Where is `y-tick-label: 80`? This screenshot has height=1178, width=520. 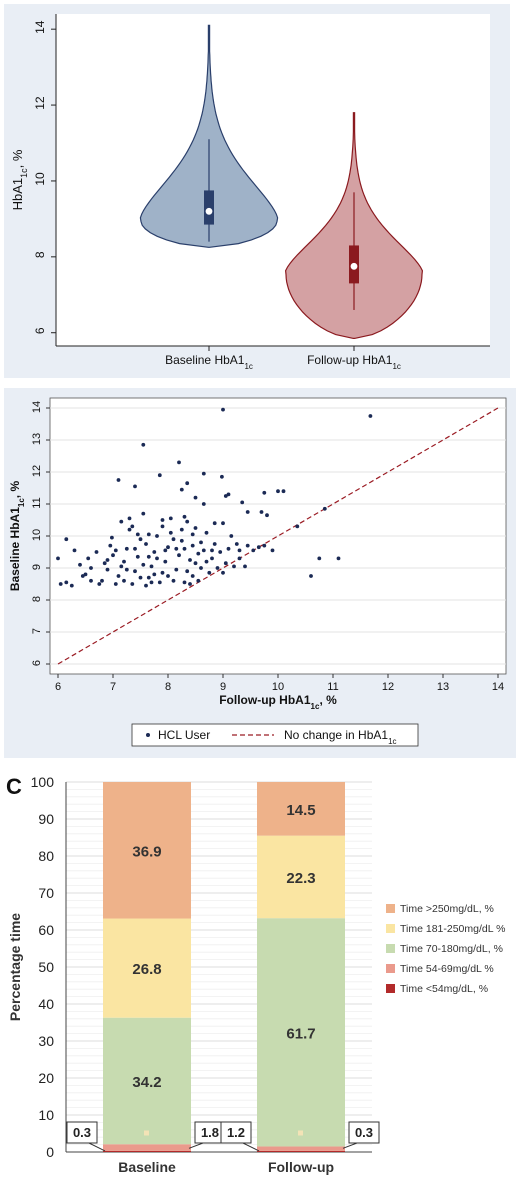 y-tick-label: 80 is located at coordinates (46, 856).